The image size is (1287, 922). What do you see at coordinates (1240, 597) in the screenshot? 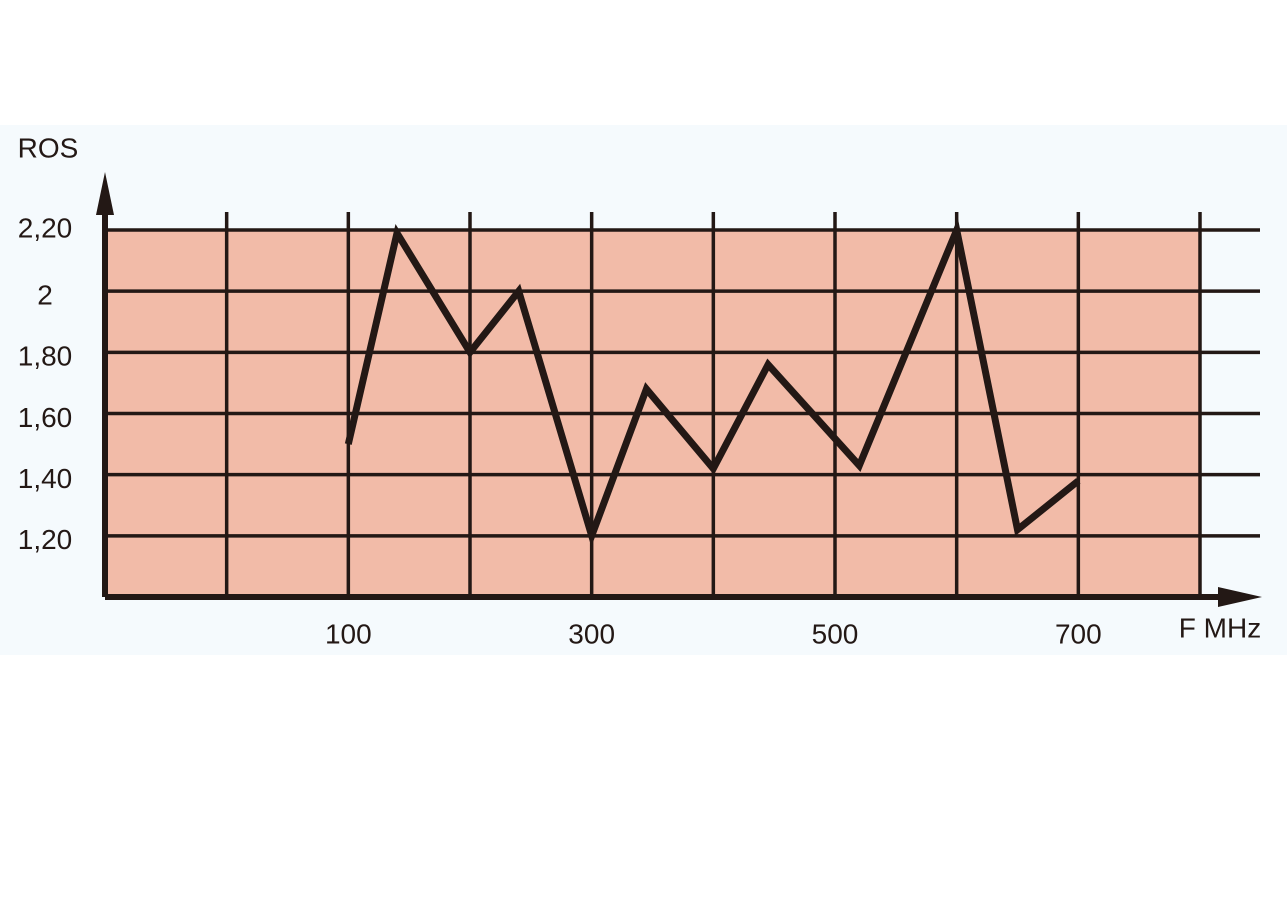
I see `x-axis-arrow` at bounding box center [1240, 597].